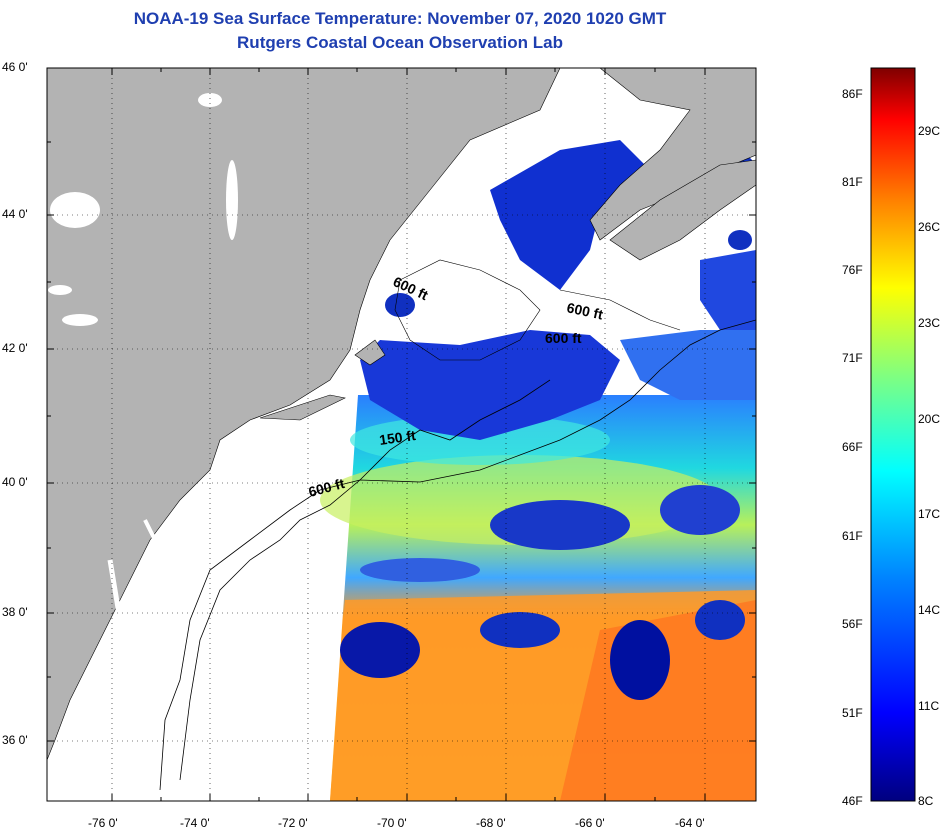 The width and height of the screenshot is (944, 832). Describe the element at coordinates (929, 419) in the screenshot. I see `colorbar-label-c: 20C` at that location.